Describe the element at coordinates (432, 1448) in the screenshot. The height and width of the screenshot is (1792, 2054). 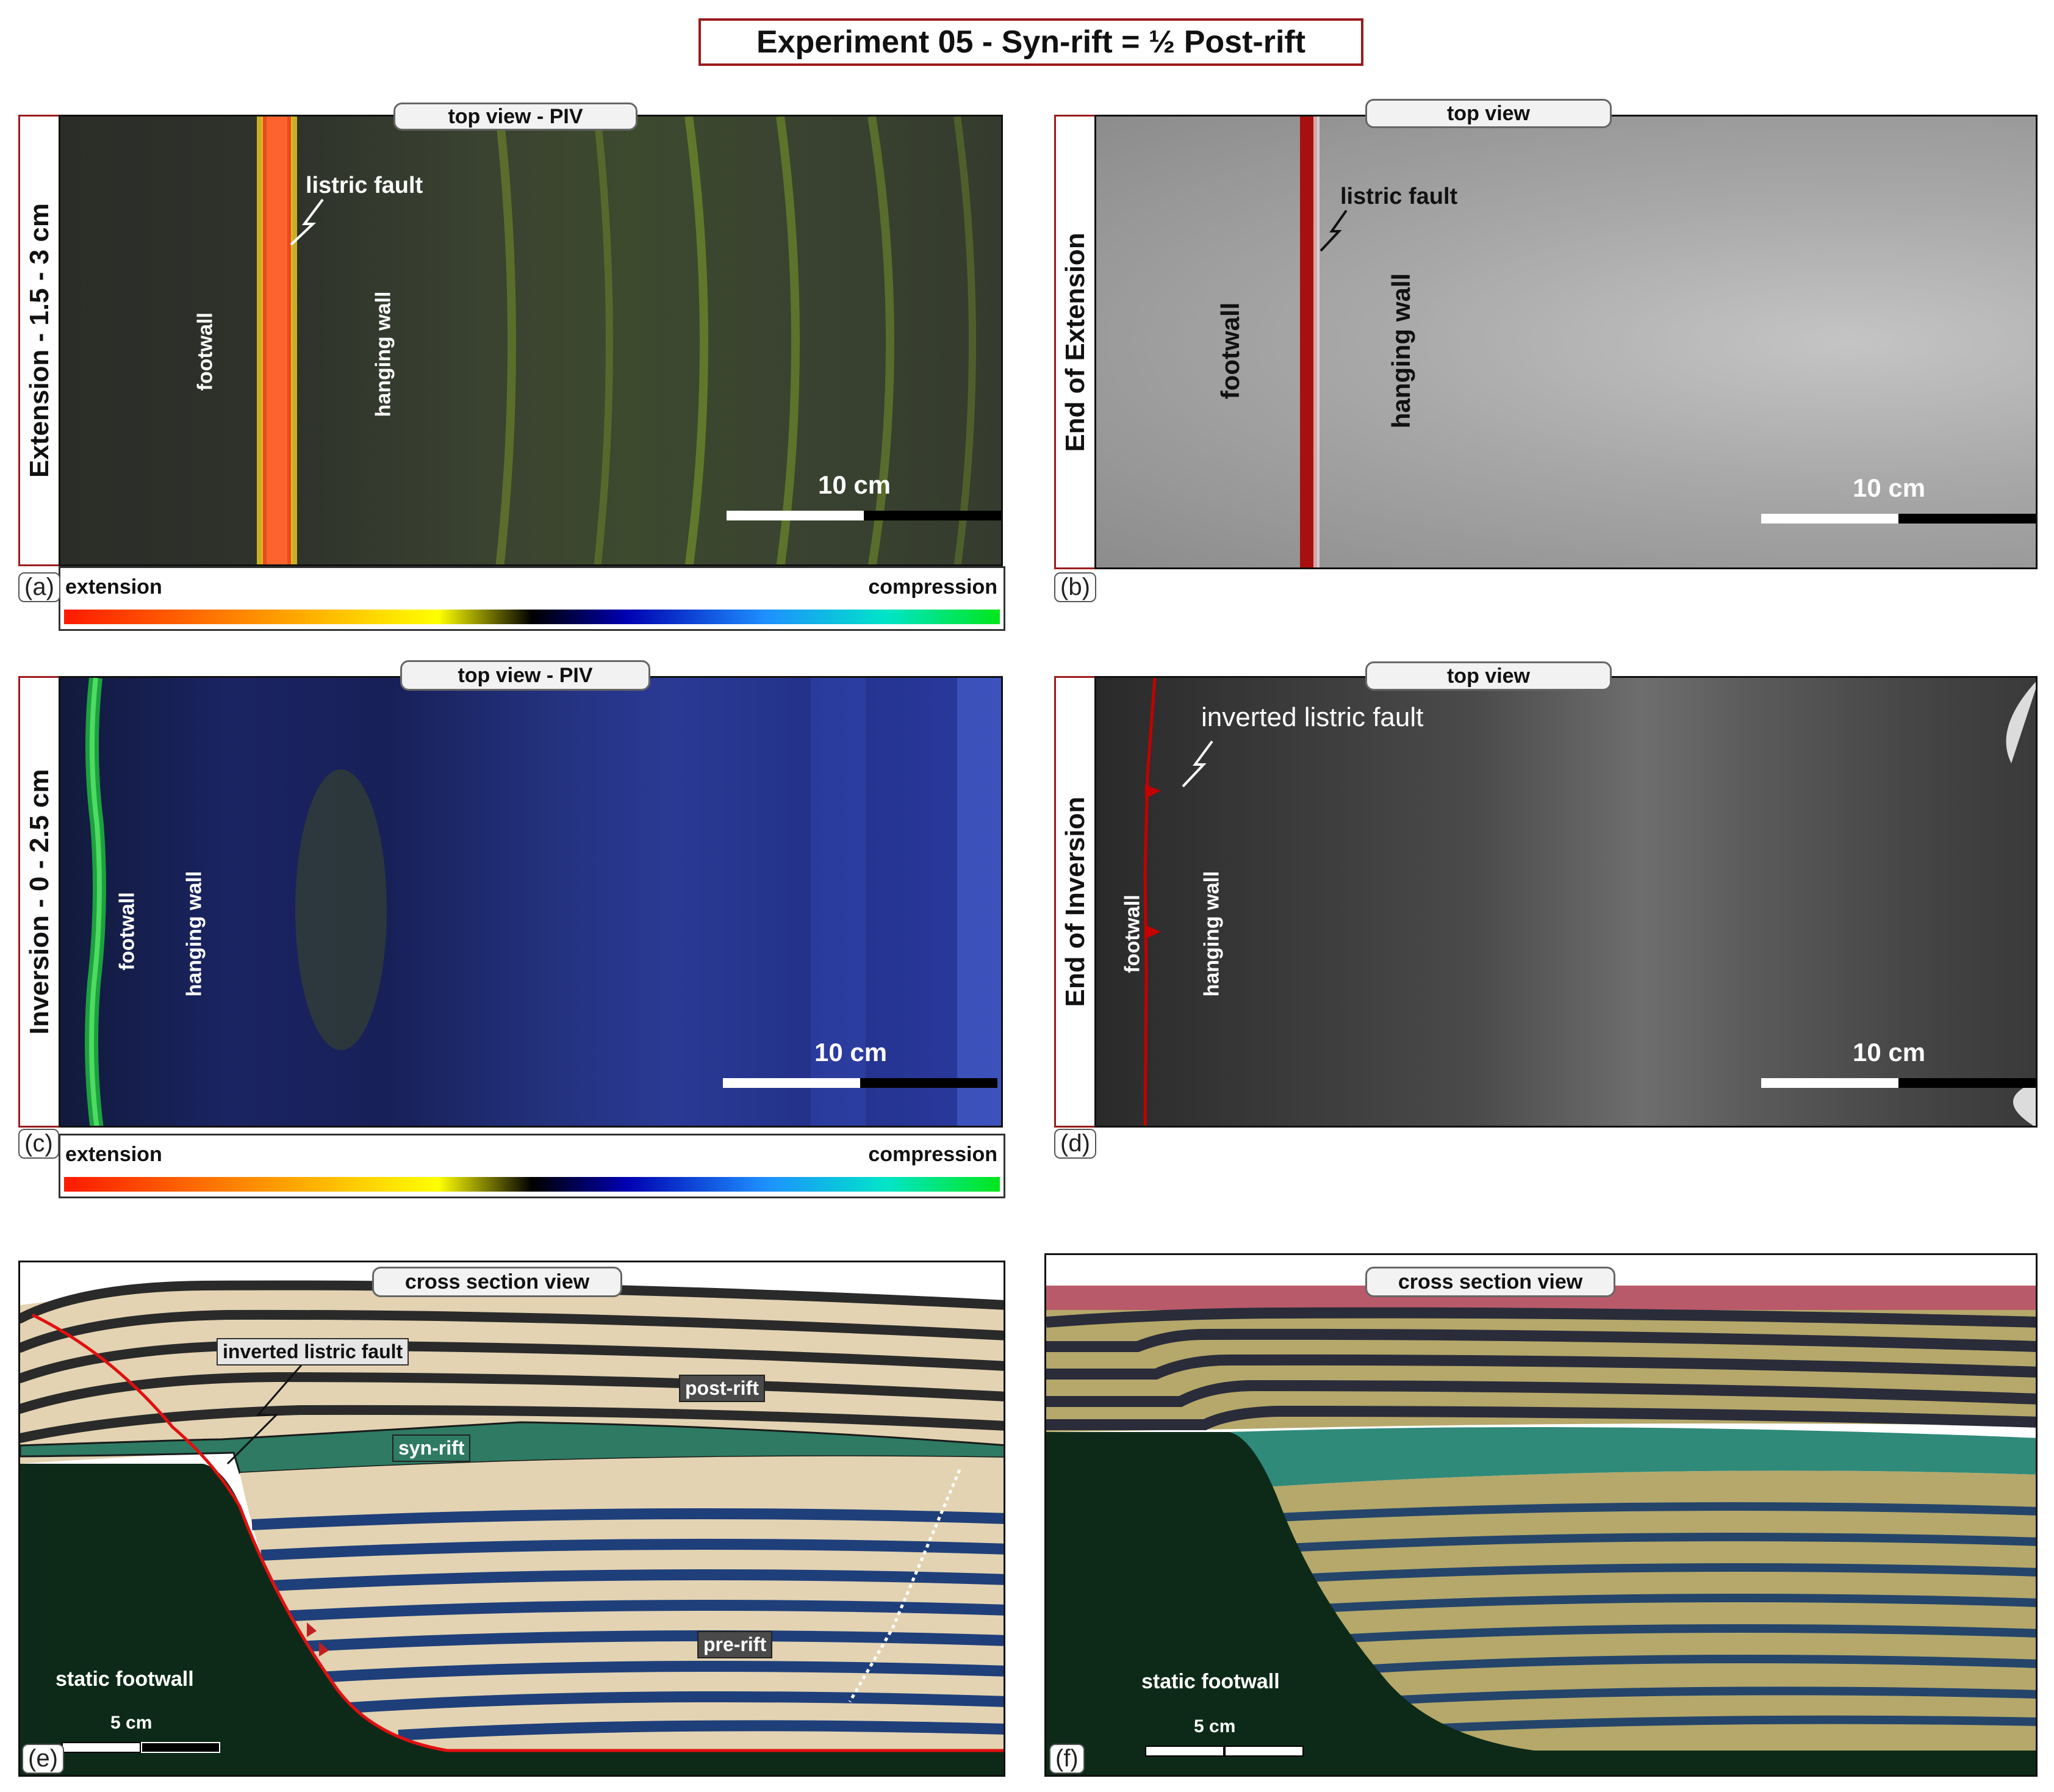
I see `annotation-syn-rift: syn-rift` at that location.